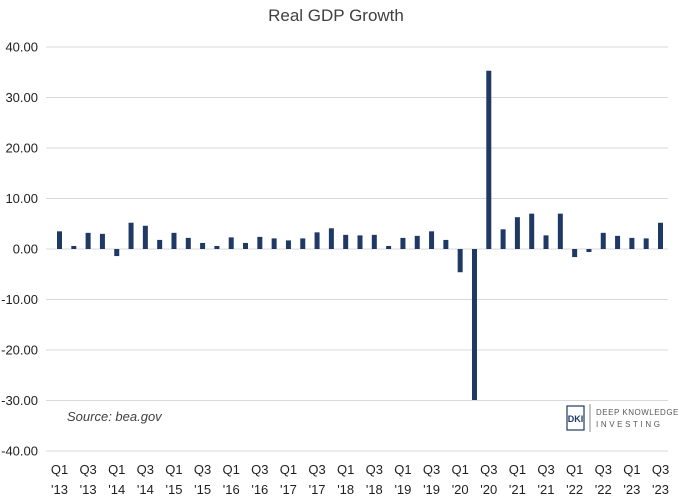  What do you see at coordinates (115, 416) in the screenshot?
I see `source-annotation: Source: bea.gov` at bounding box center [115, 416].